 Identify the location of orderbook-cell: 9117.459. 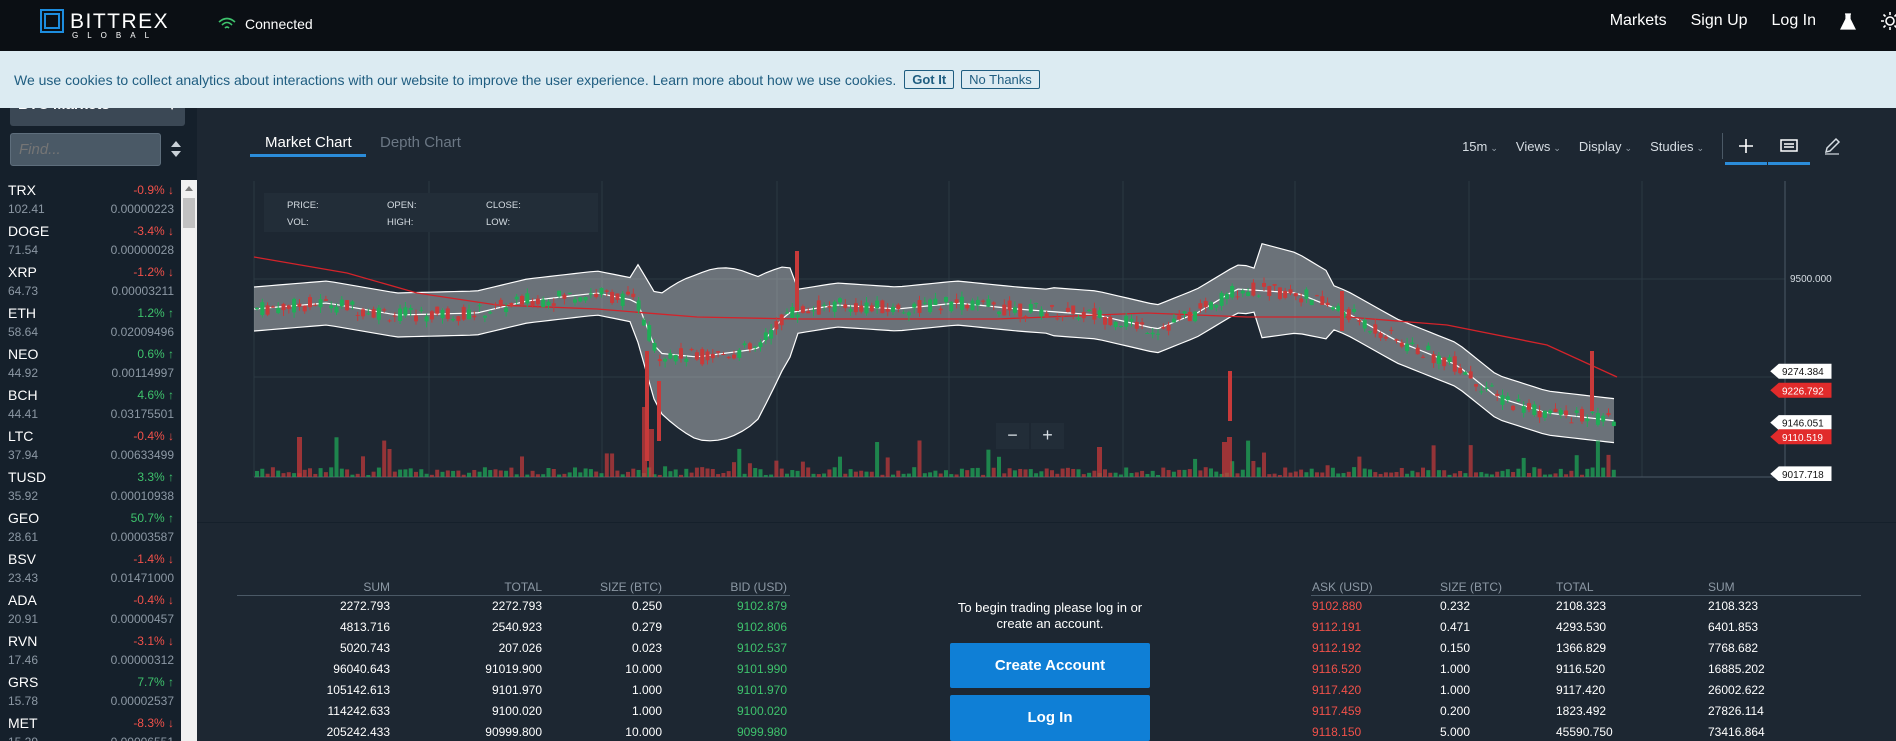
(1337, 711).